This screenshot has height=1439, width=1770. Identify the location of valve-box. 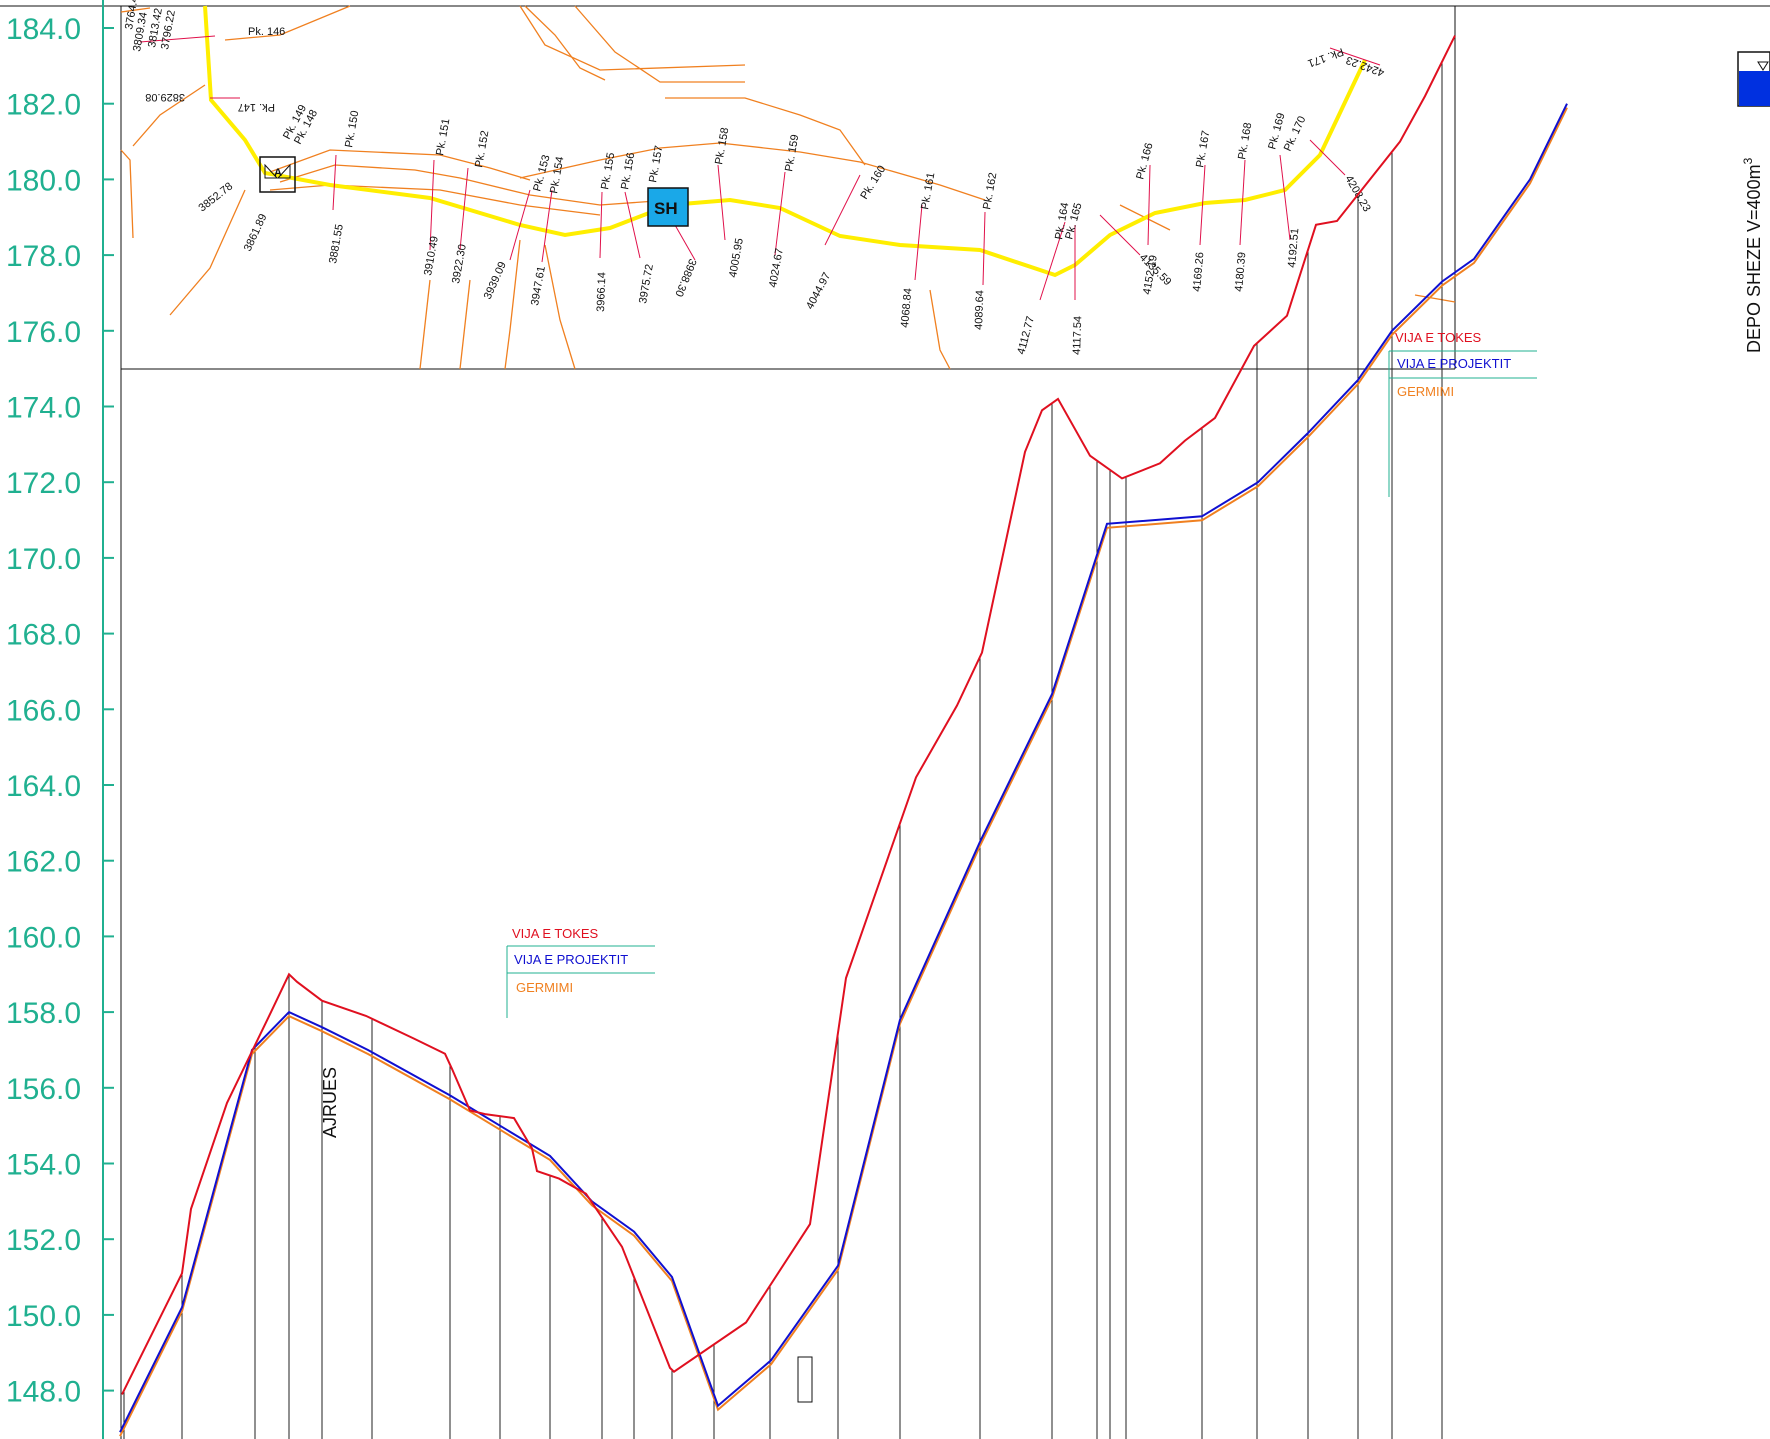
(277, 174).